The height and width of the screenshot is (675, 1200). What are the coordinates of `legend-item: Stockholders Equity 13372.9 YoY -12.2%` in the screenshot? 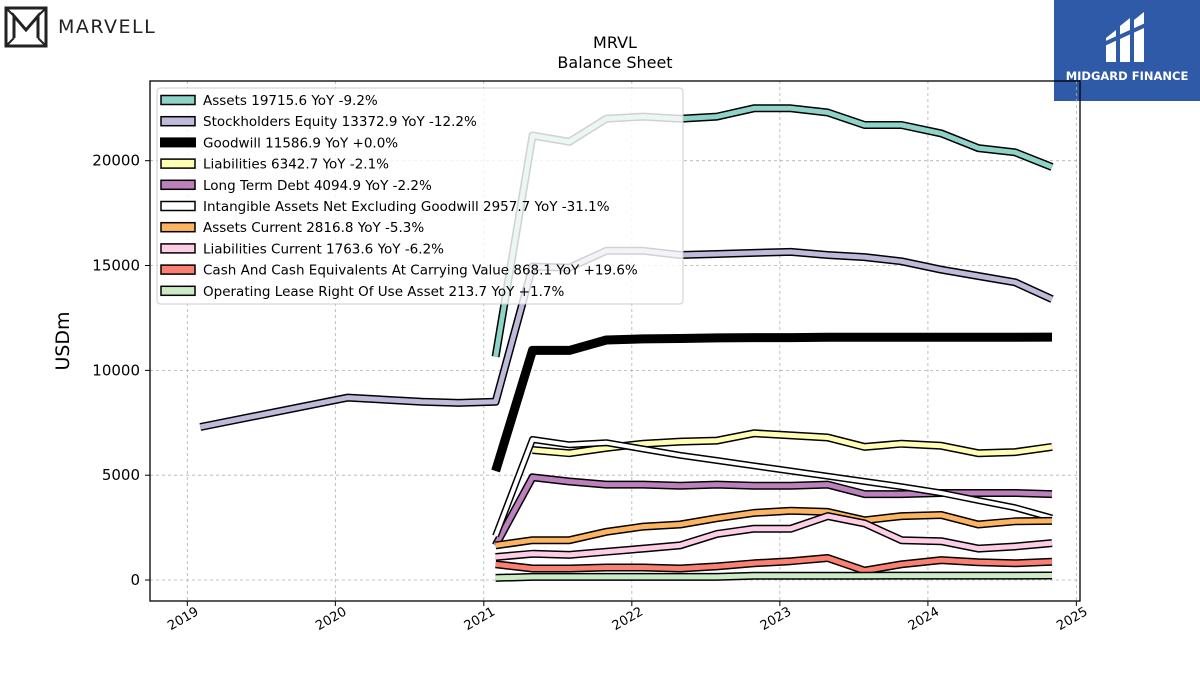 It's located at (318, 122).